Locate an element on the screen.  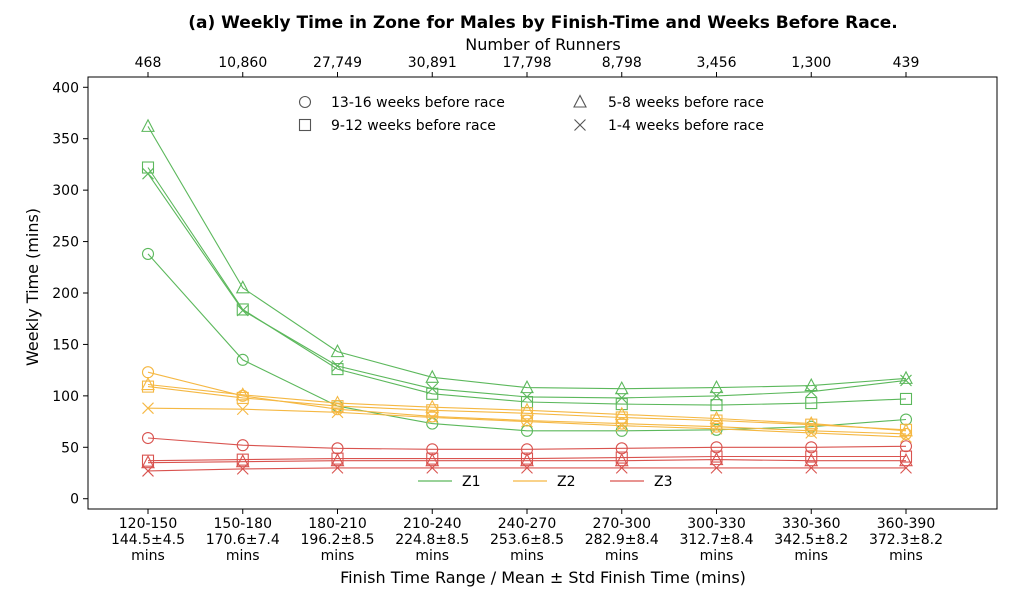
x-tick-label-line: 300-330 is located at coordinates (716, 524).